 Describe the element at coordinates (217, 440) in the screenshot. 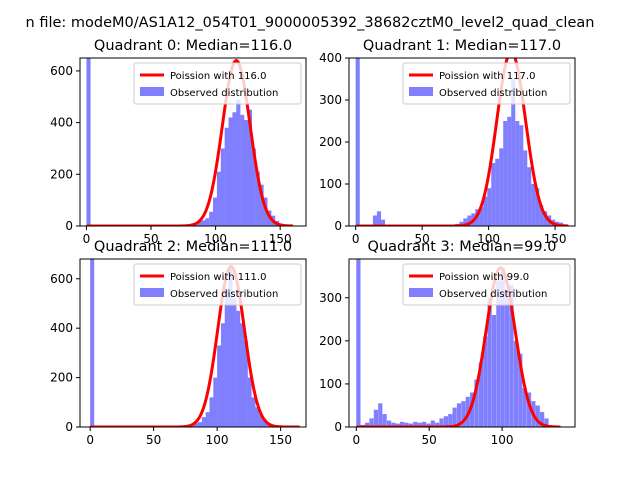

I see `x-tick-label: 100` at that location.